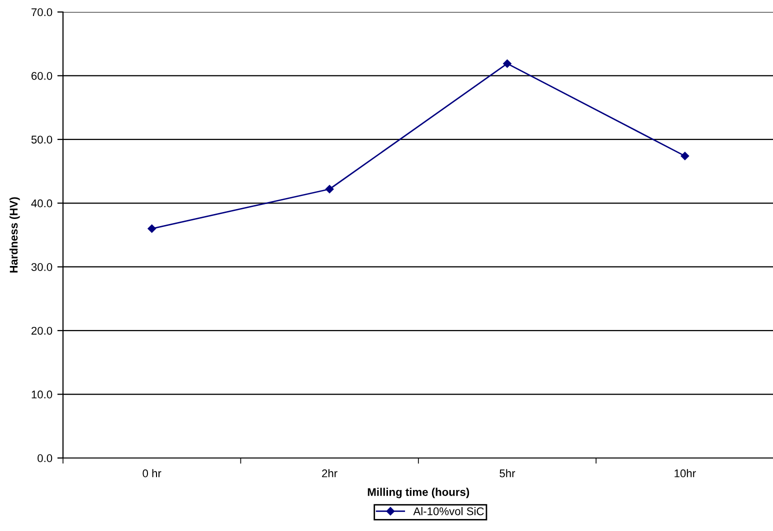  What do you see at coordinates (330, 473) in the screenshot?
I see `x-tick-label: 2hr` at bounding box center [330, 473].